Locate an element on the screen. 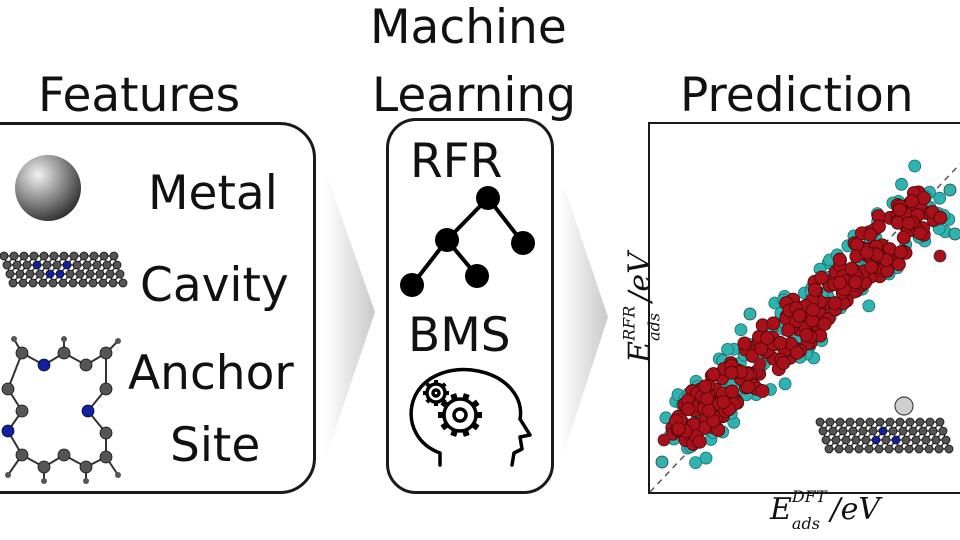 The height and width of the screenshot is (540, 960). anchor-ring is located at coordinates (61, 410).